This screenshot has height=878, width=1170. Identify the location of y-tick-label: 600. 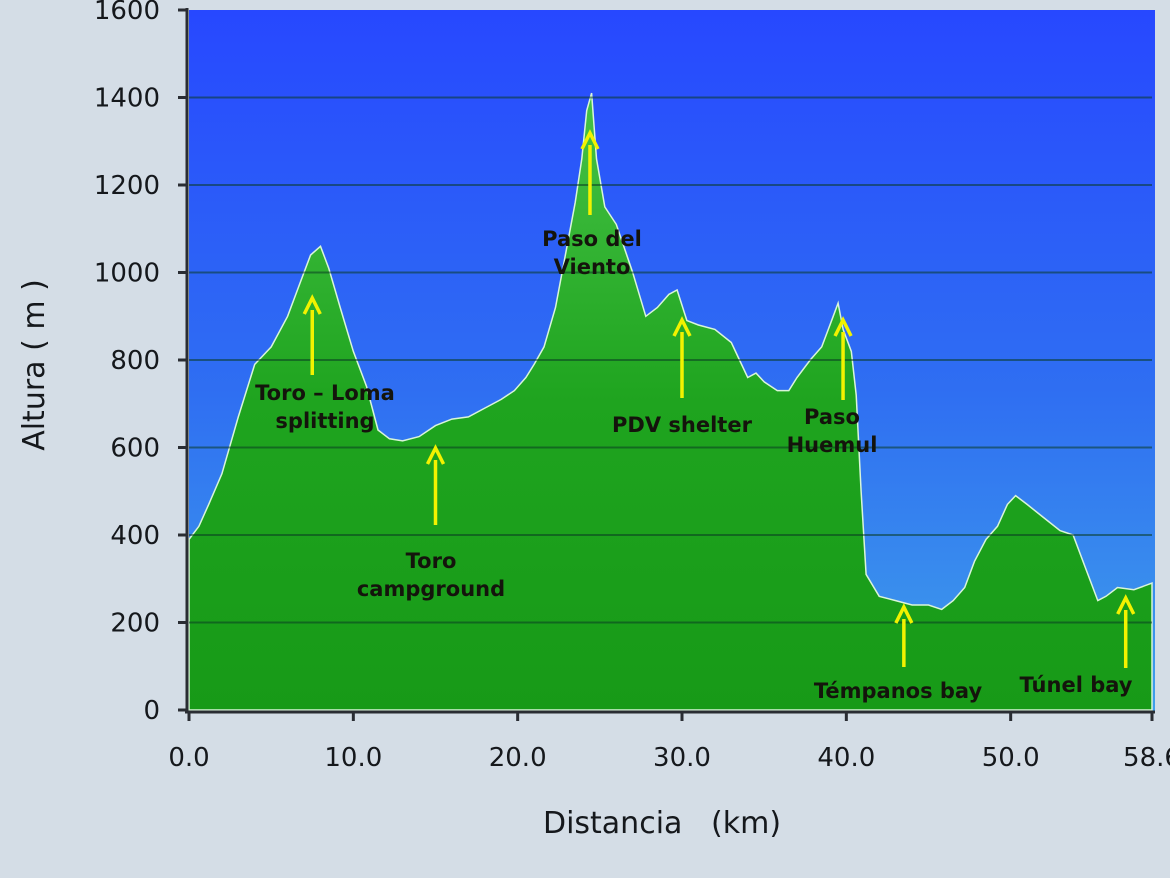
(135, 449).